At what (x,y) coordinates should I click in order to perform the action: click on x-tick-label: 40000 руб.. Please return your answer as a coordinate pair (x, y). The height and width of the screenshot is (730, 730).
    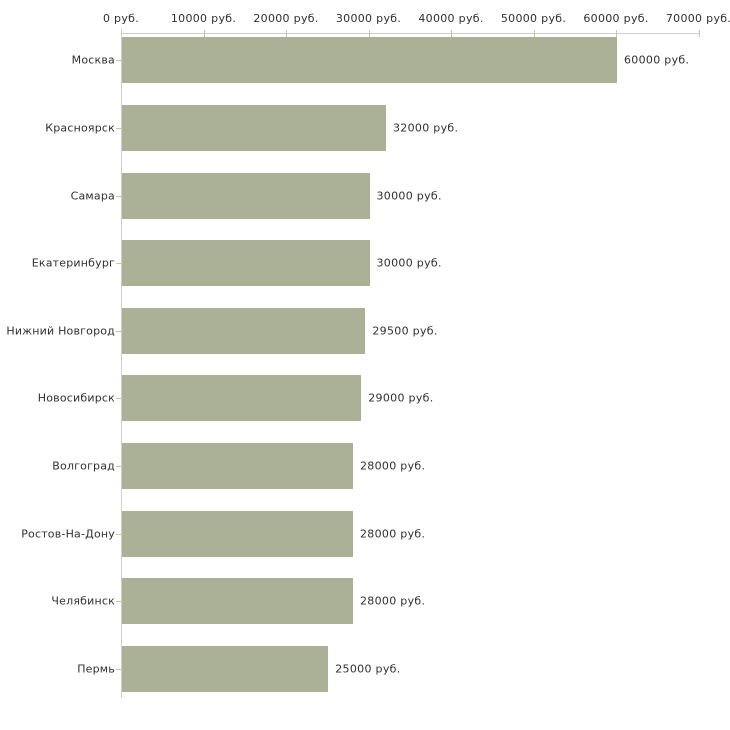
    Looking at the image, I should click on (451, 18).